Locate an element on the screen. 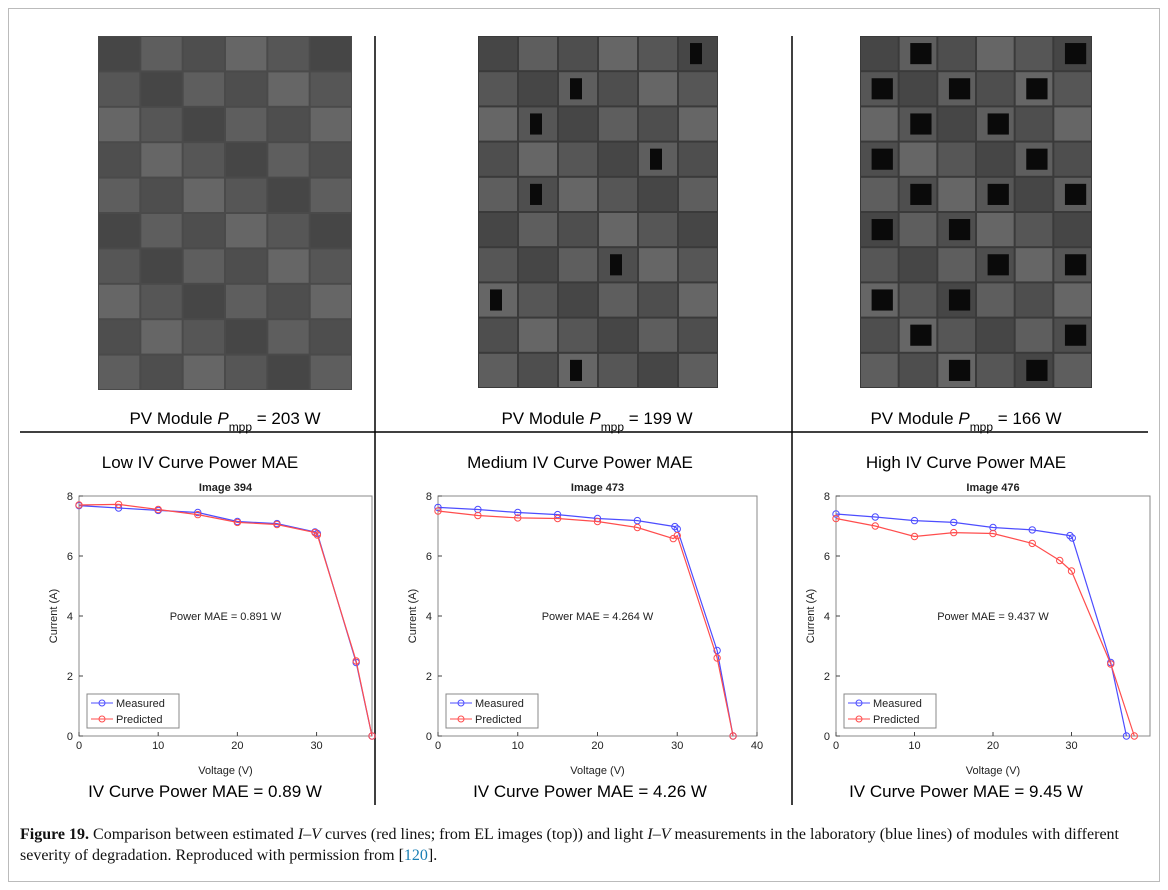 This screenshot has width=1168, height=890. label-text: PV Module is located at coordinates (545, 418).